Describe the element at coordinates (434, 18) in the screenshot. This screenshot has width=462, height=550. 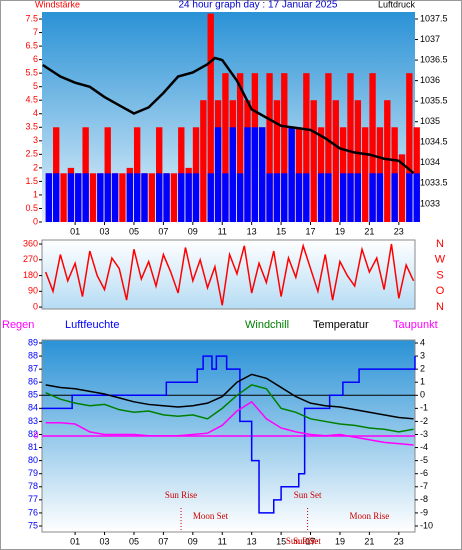
I see `y2-tick-label: 1037.5` at that location.